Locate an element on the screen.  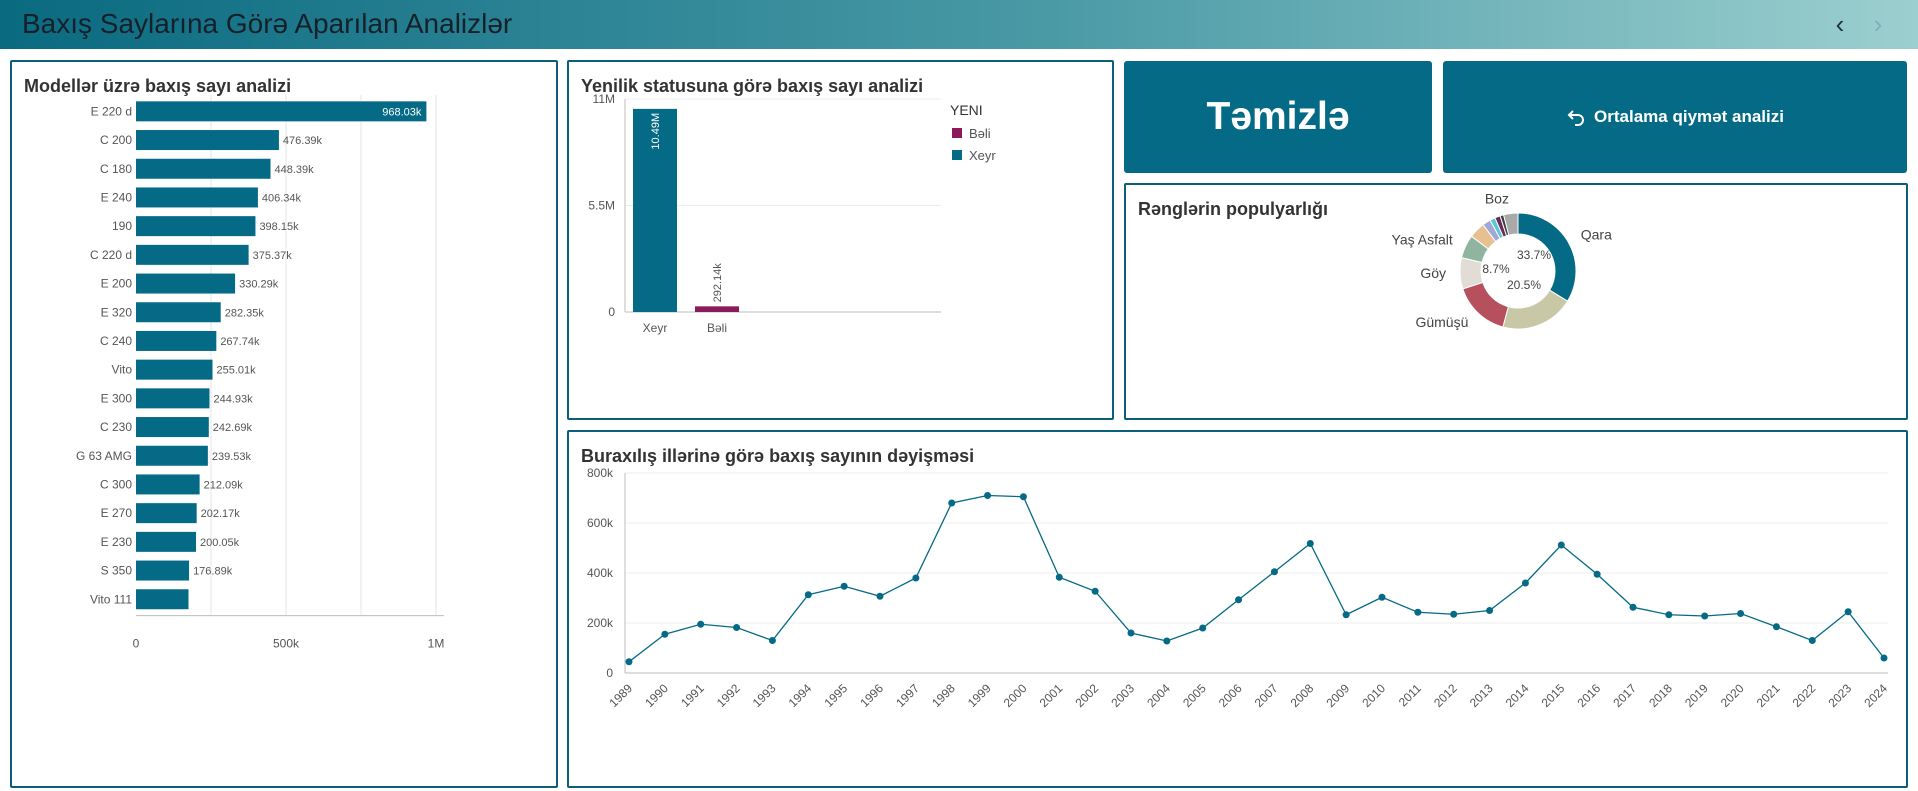
x-tick-label: 2015 is located at coordinates (1553, 695).